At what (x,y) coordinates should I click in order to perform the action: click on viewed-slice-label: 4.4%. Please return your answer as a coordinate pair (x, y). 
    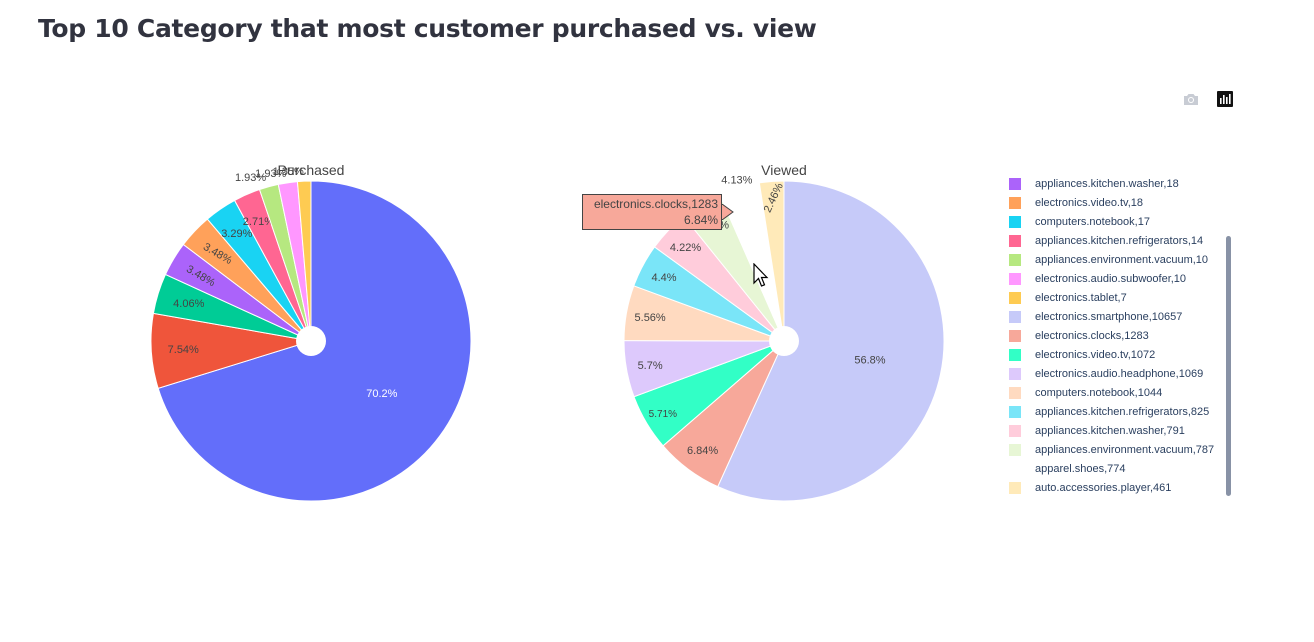
    Looking at the image, I should click on (663, 278).